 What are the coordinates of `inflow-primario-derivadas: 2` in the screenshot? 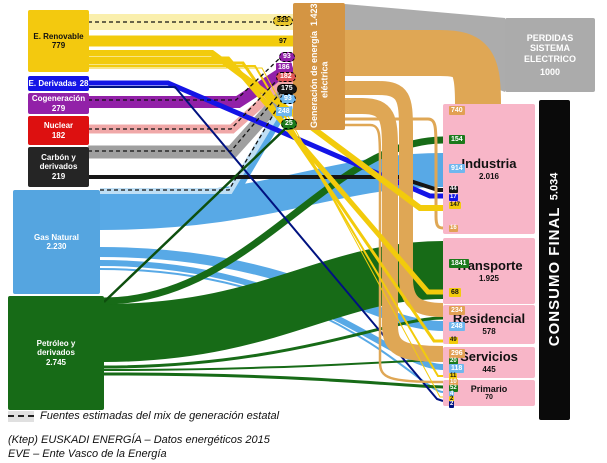 It's located at (452, 404).